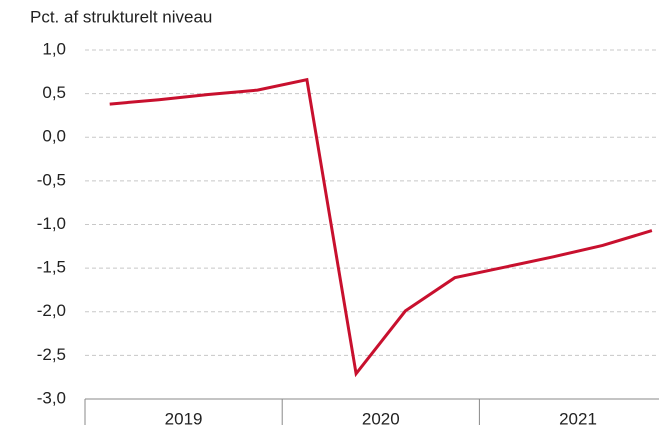  Describe the element at coordinates (51, 354) in the screenshot. I see `y-tick-label: -2,5` at that location.